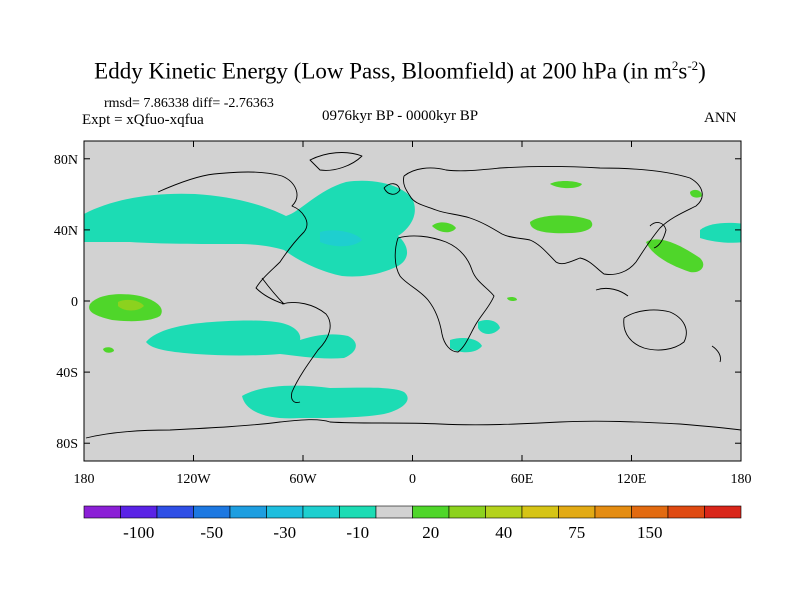  Describe the element at coordinates (108, 350) in the screenshot. I see `south-pacific-spot` at that location.